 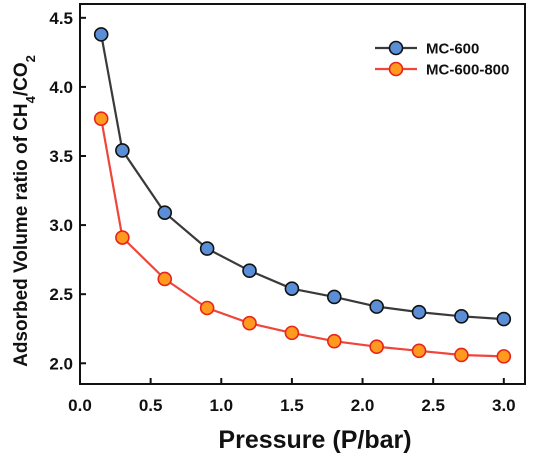 I want to click on legend-label-mc-600: MC-600, so click(x=452, y=49).